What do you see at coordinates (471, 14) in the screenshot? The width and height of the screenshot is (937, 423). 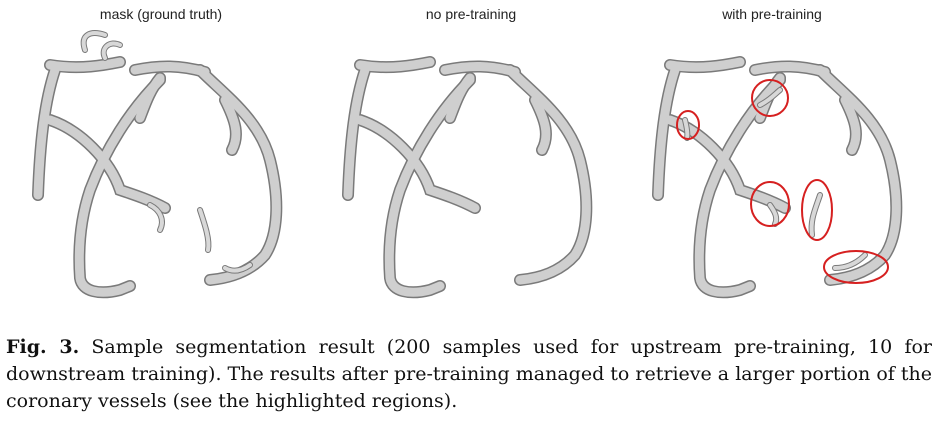 I see `panel-label-no-pretraining: no pre-training` at bounding box center [471, 14].